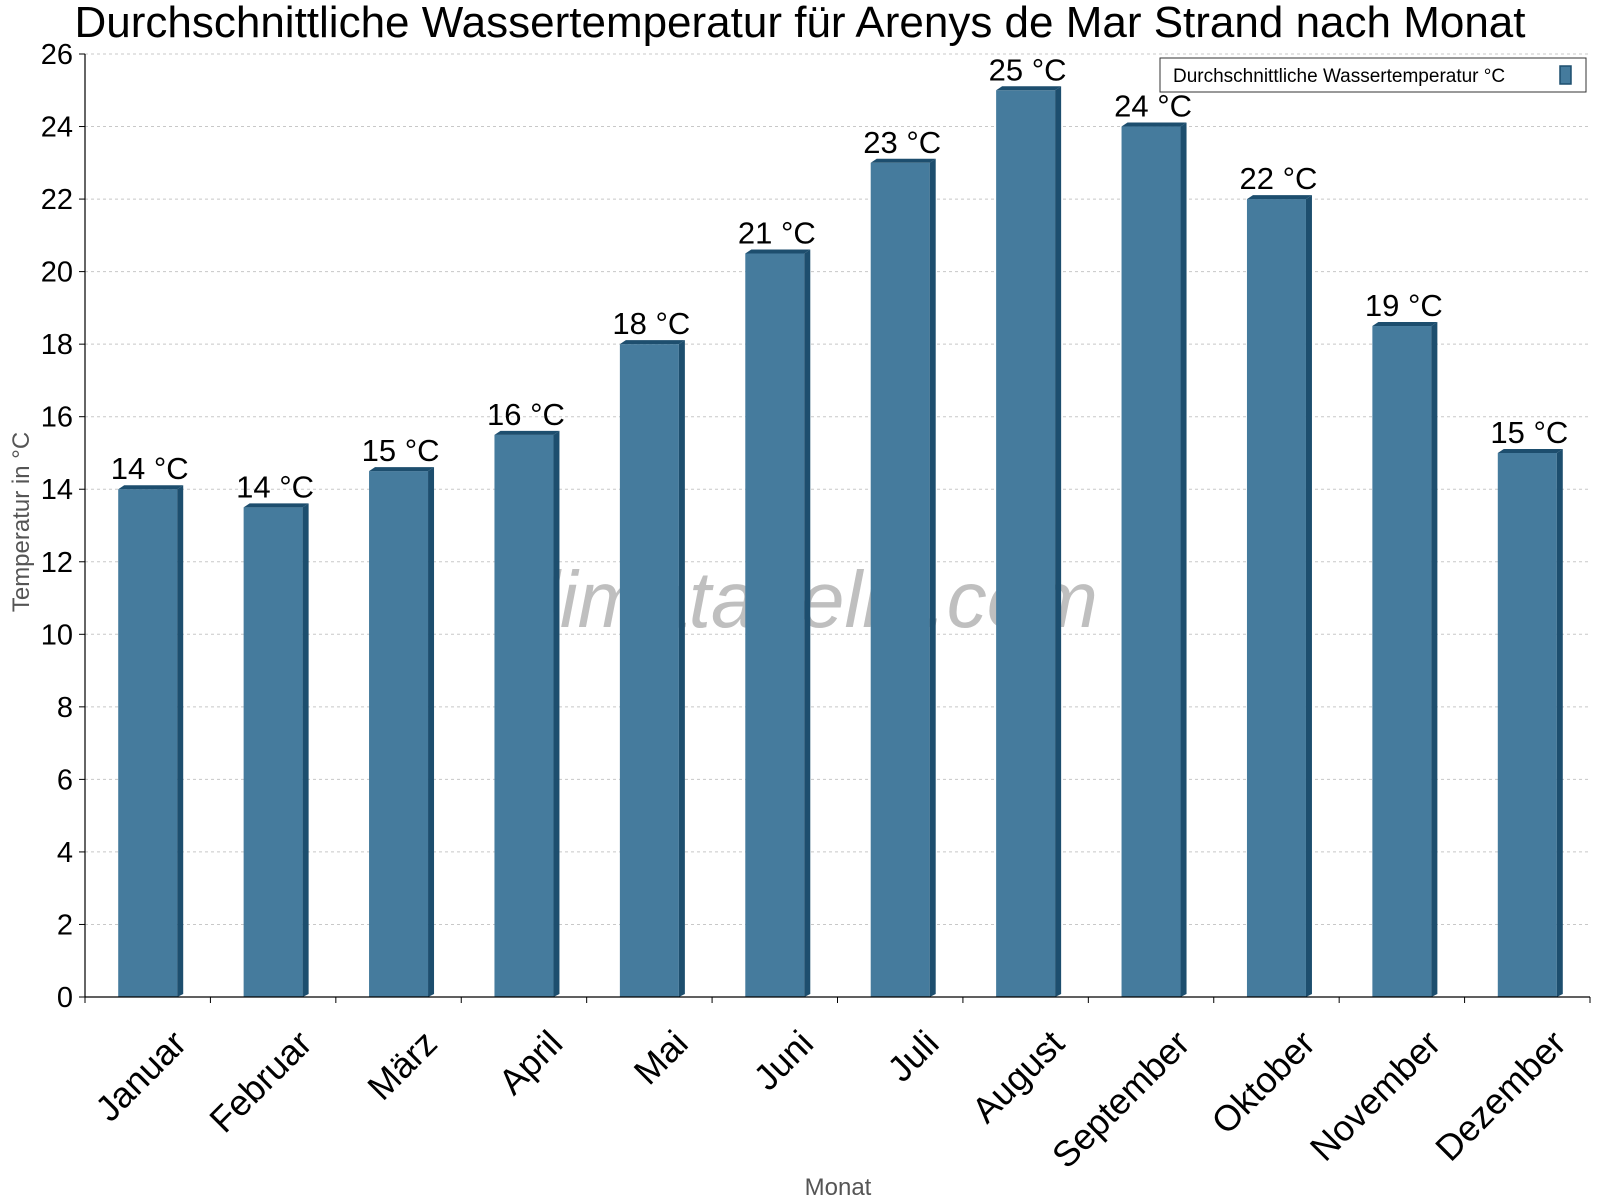 Image resolution: width=1600 pixels, height=1200 pixels. What do you see at coordinates (65, 708) in the screenshot?
I see `y-tick-label: 8` at bounding box center [65, 708].